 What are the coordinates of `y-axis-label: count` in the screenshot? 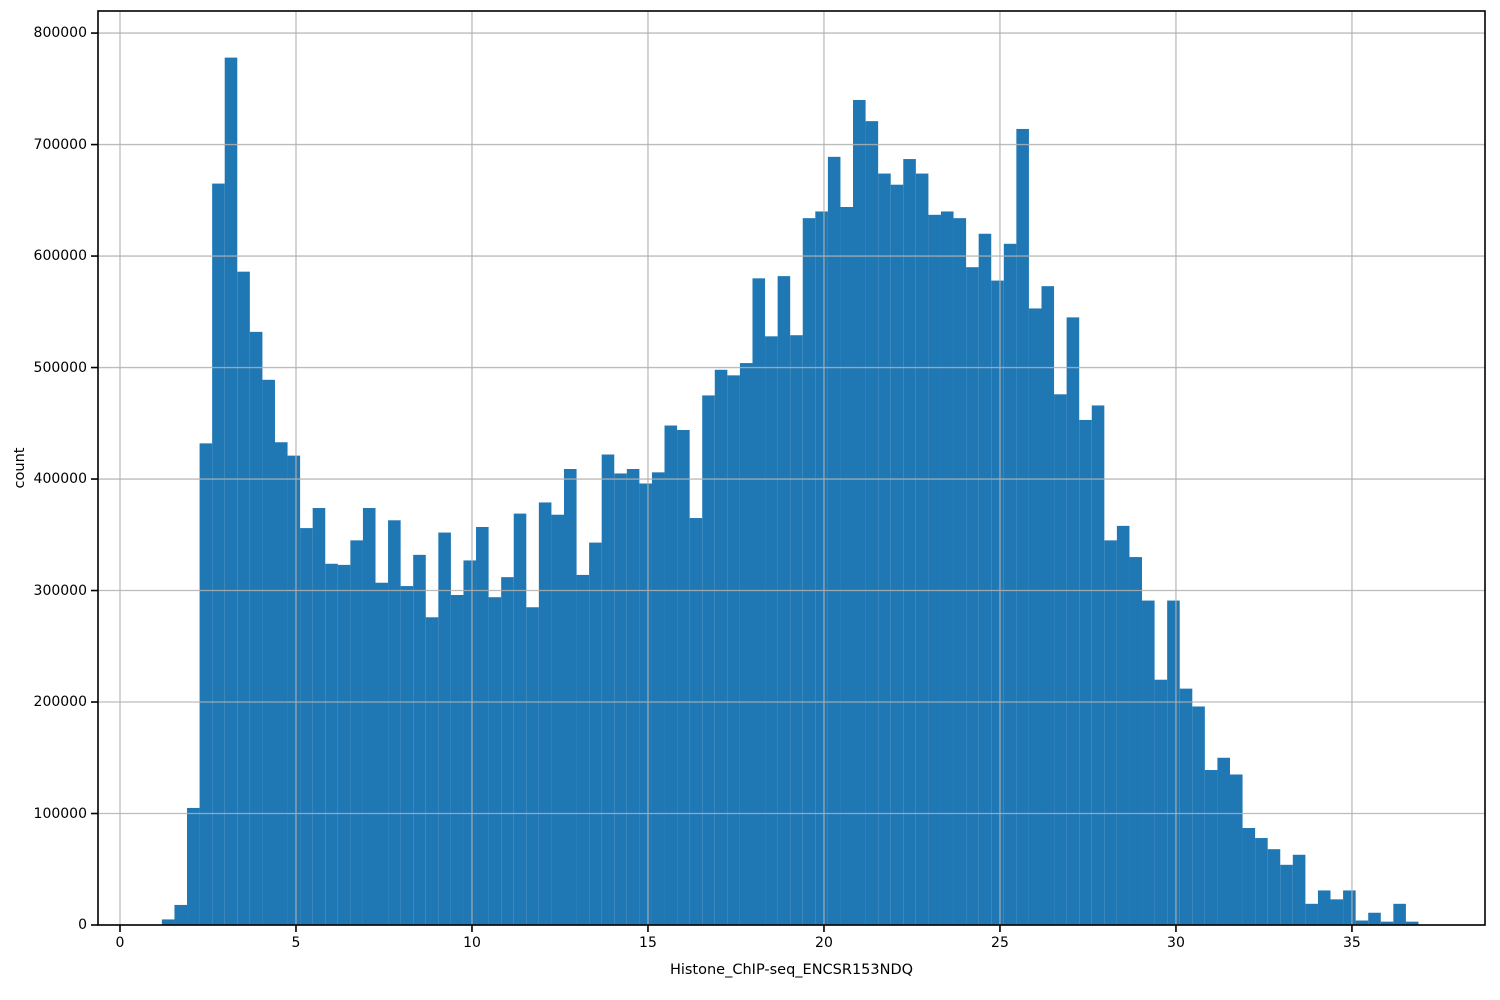 It's located at (19, 468).